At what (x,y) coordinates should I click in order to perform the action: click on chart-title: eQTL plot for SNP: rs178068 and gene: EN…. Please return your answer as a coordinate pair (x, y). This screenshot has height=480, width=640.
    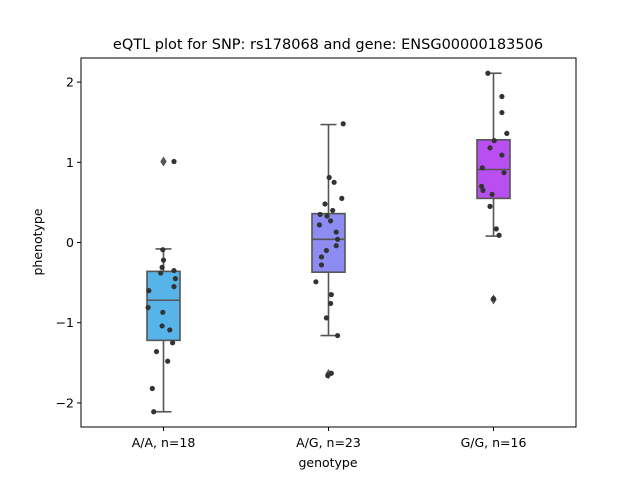
    Looking at the image, I should click on (328, 45).